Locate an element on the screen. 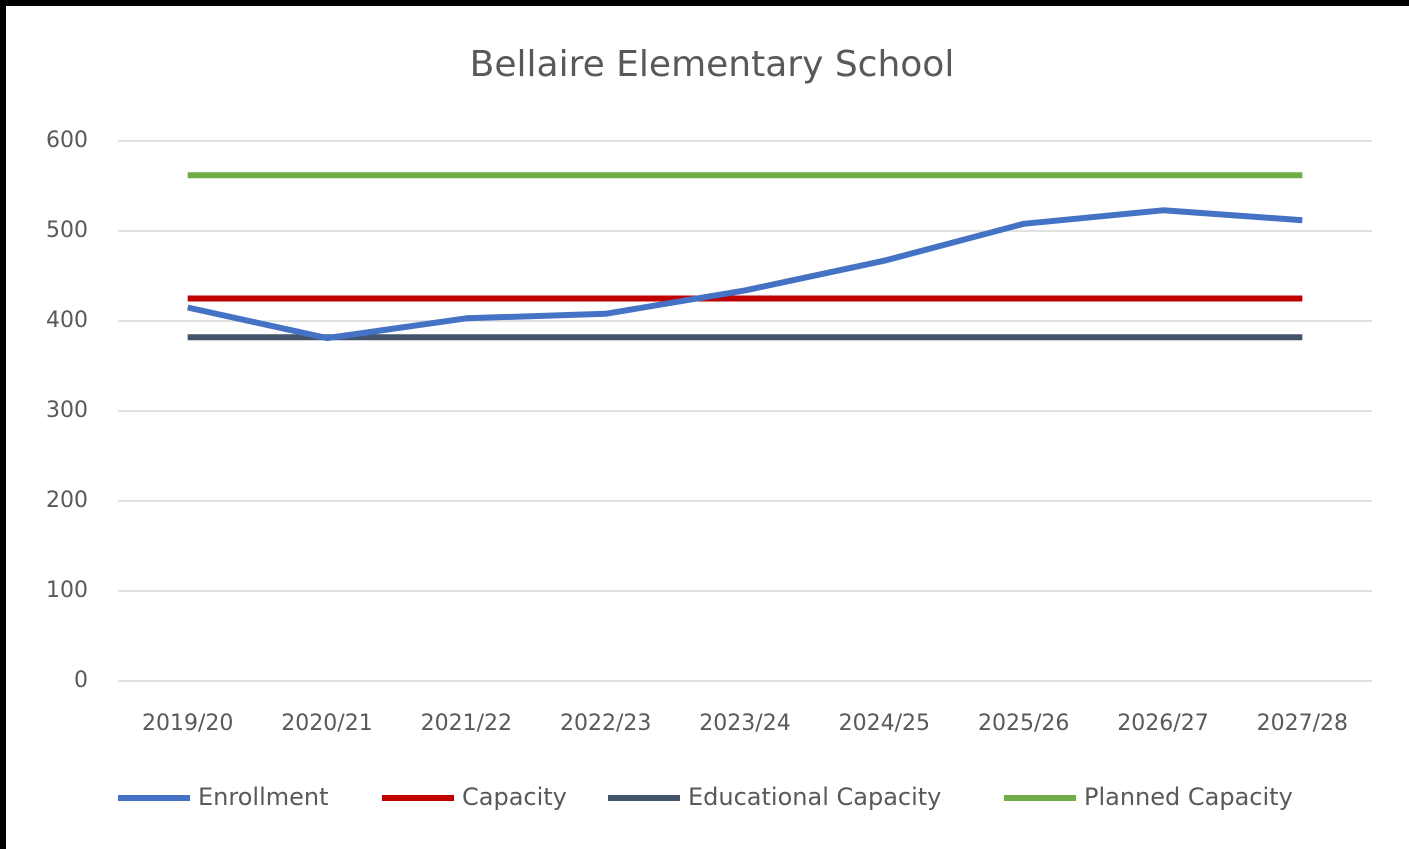 This screenshot has height=849, width=1409. y-tick-label: 500 is located at coordinates (67, 230).